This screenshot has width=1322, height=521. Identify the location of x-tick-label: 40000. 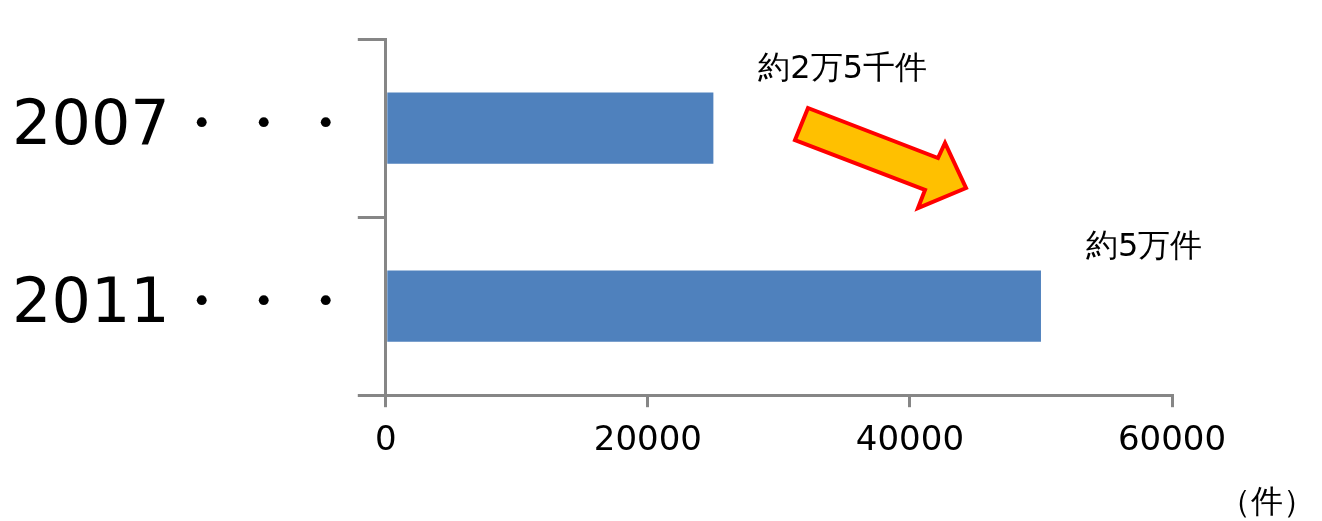
(910, 438).